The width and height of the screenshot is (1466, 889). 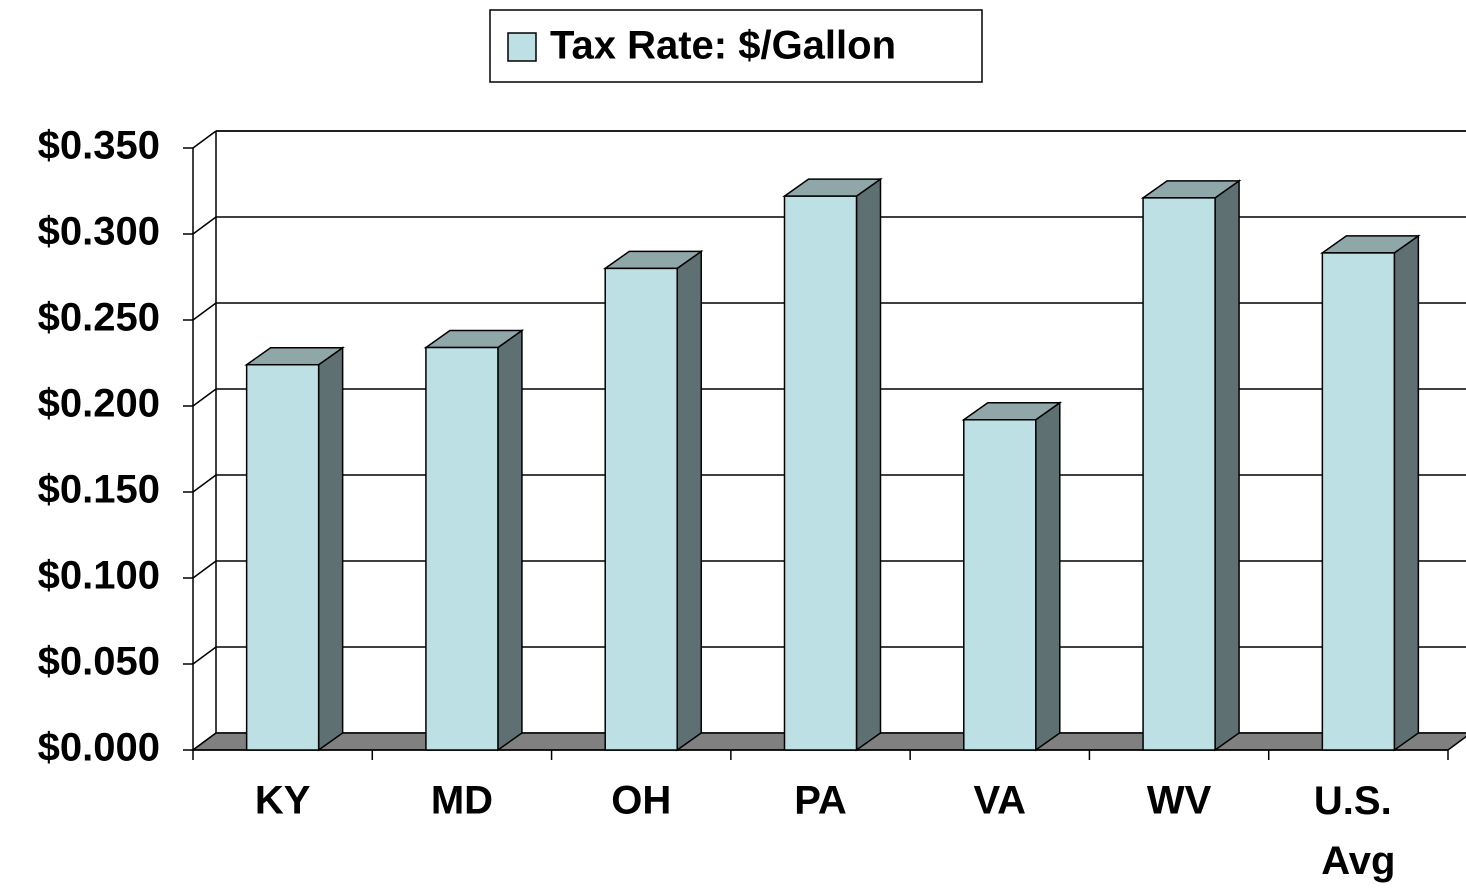 I want to click on y-tick-label: $0.100, so click(x=99, y=576).